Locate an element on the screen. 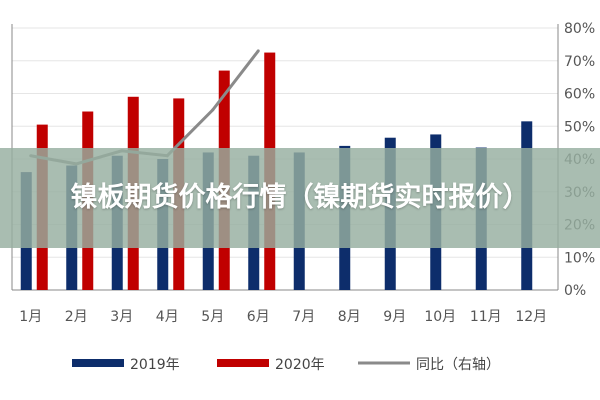 The image size is (600, 400). x-tick-label: 6月 is located at coordinates (258, 317).